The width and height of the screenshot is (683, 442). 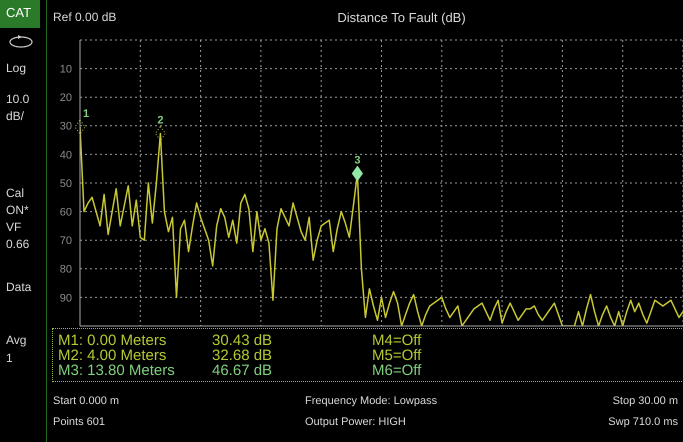 What do you see at coordinates (14, 227) in the screenshot?
I see `text: VF` at bounding box center [14, 227].